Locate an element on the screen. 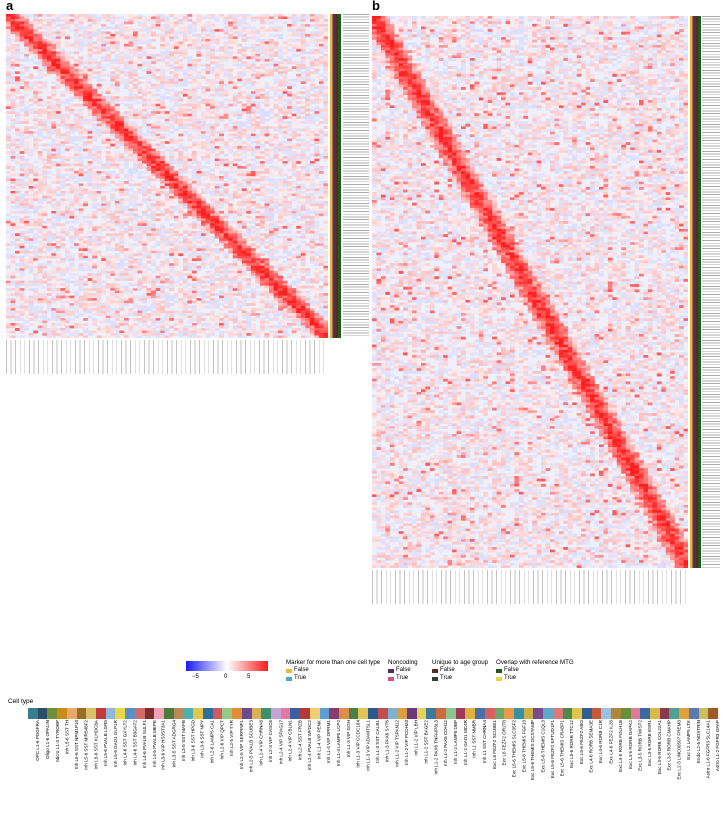 The image size is (722, 817). colorbar-tick-mid: 0 is located at coordinates (226, 677).